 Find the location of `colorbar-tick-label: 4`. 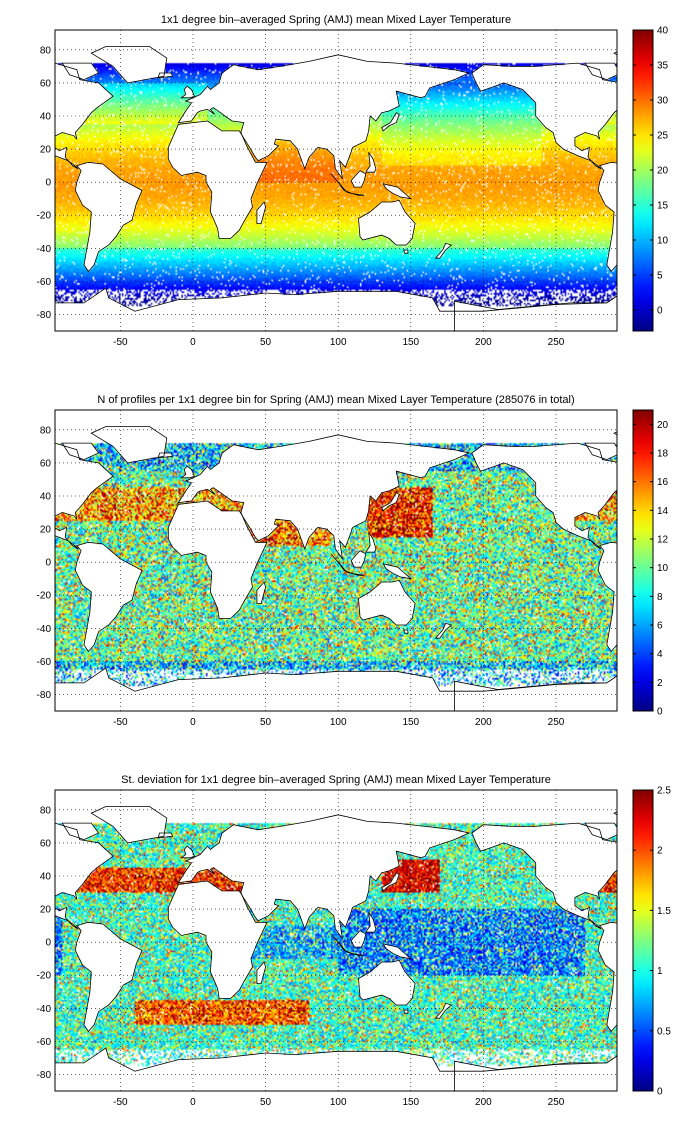

colorbar-tick-label: 4 is located at coordinates (660, 654).